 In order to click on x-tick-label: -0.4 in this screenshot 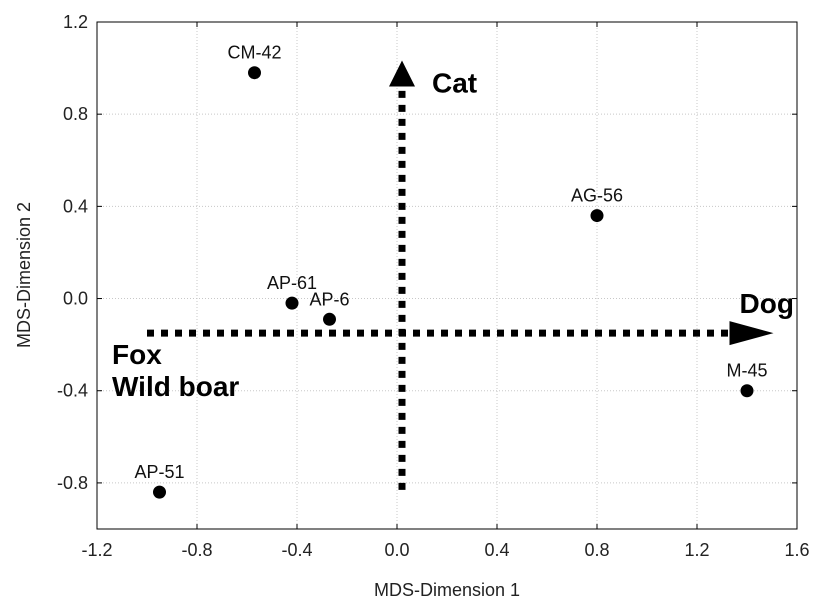, I will do `click(296, 550)`.